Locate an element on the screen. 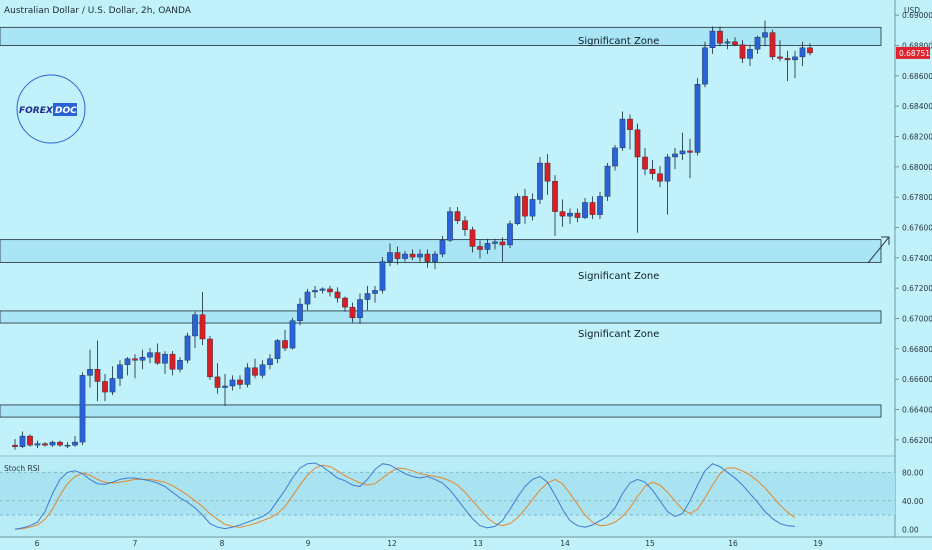 This screenshot has height=550, width=932. y-tick-label: 0.69000 is located at coordinates (917, 15).